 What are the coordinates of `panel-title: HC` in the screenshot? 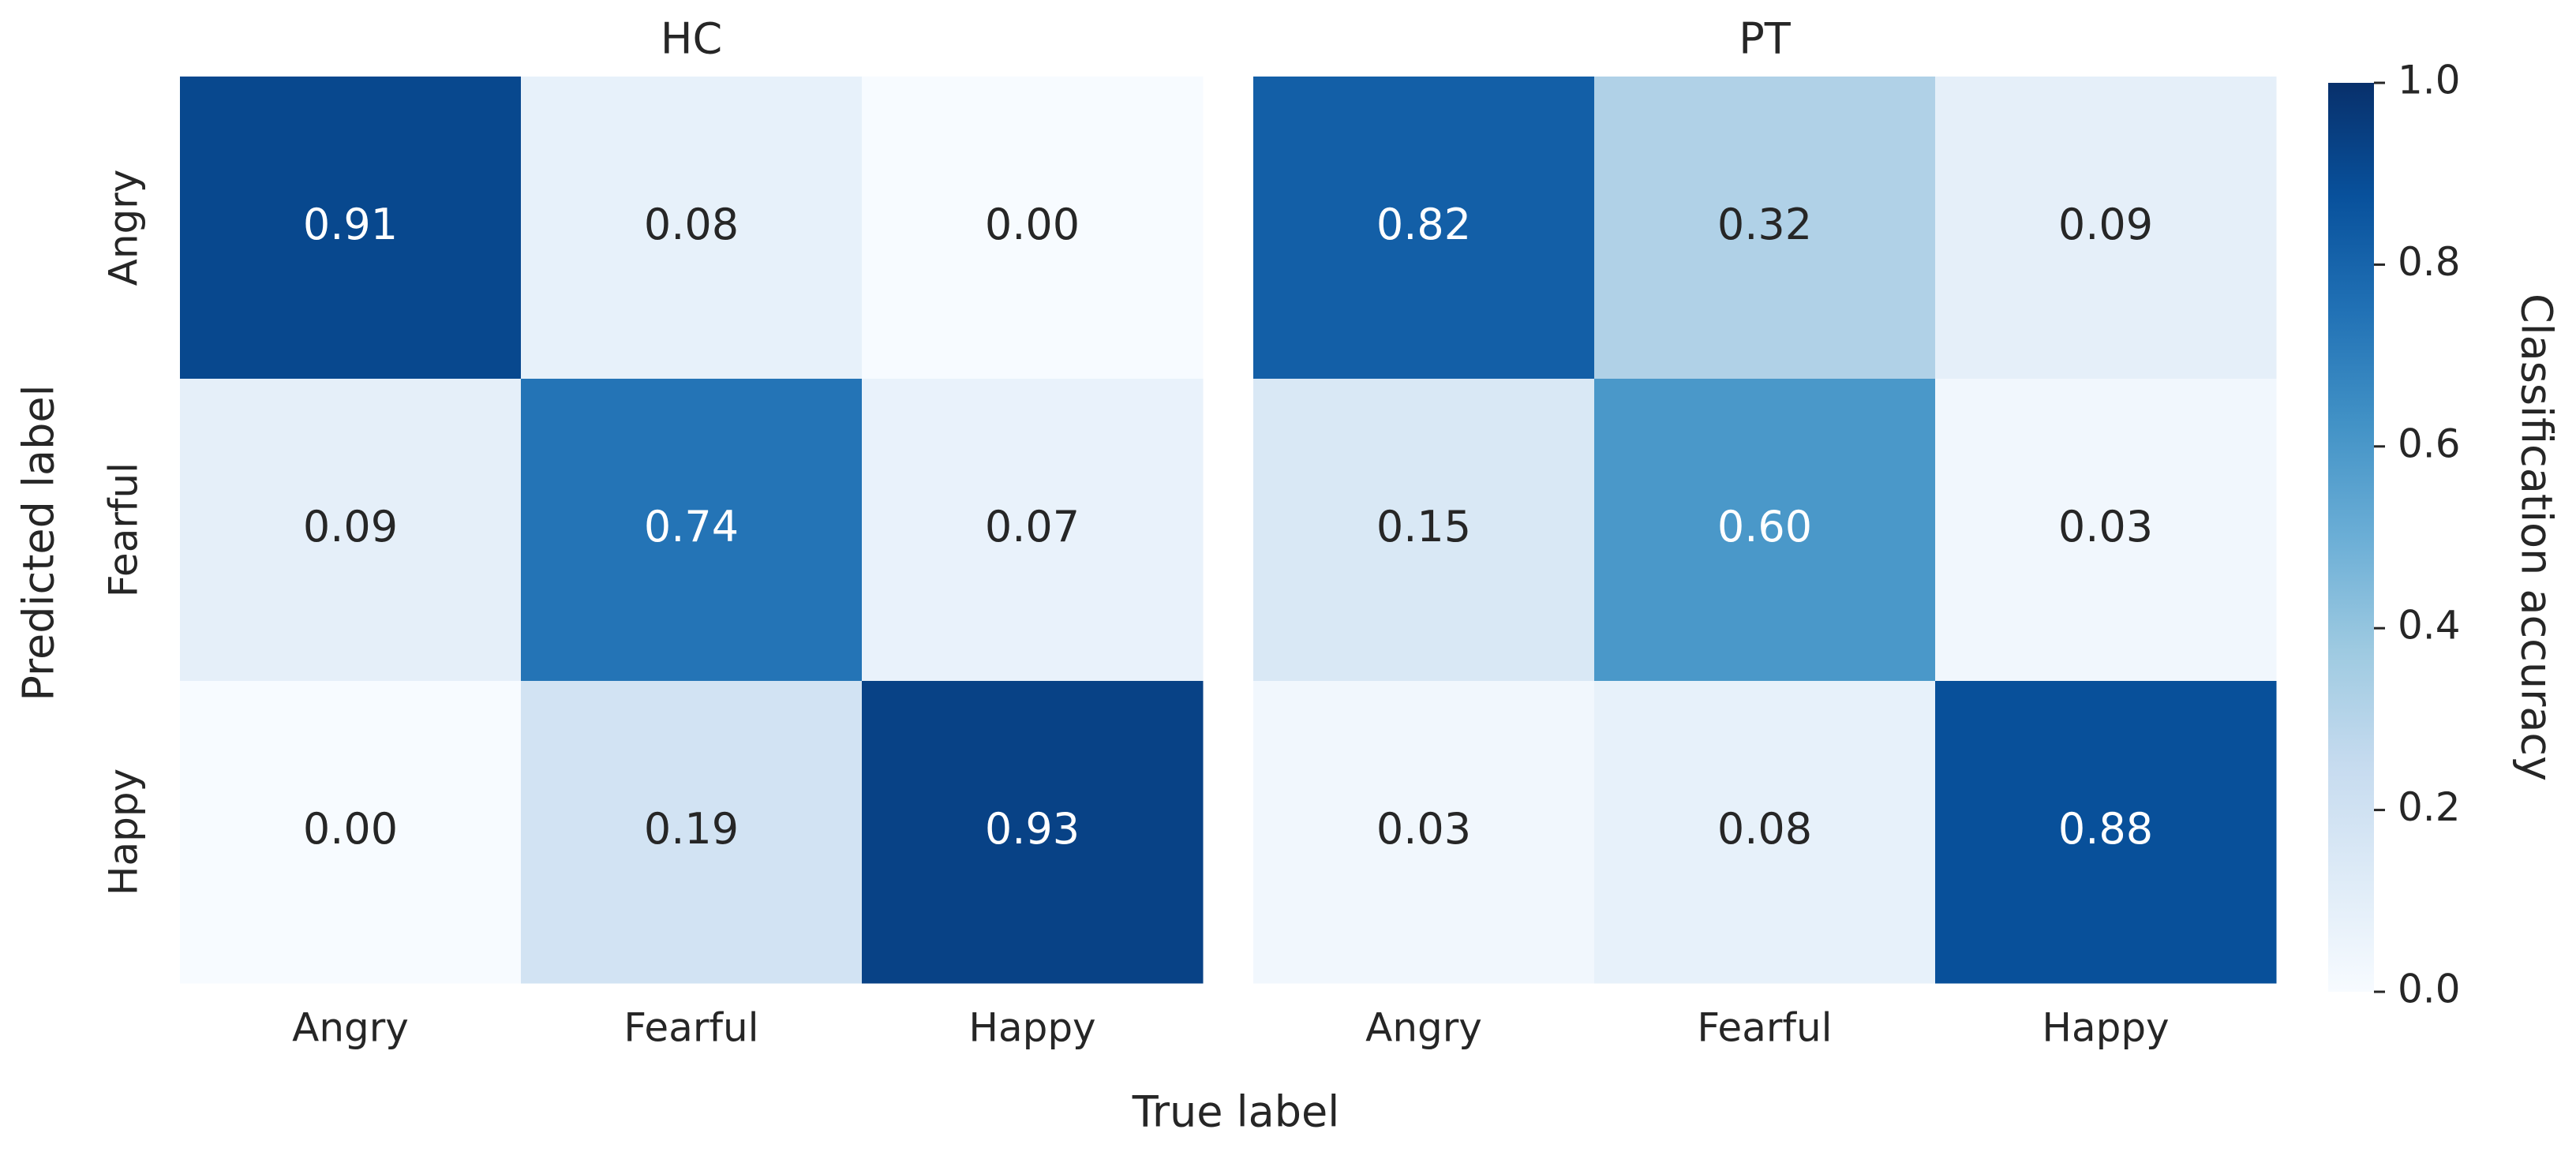 It's located at (691, 39).